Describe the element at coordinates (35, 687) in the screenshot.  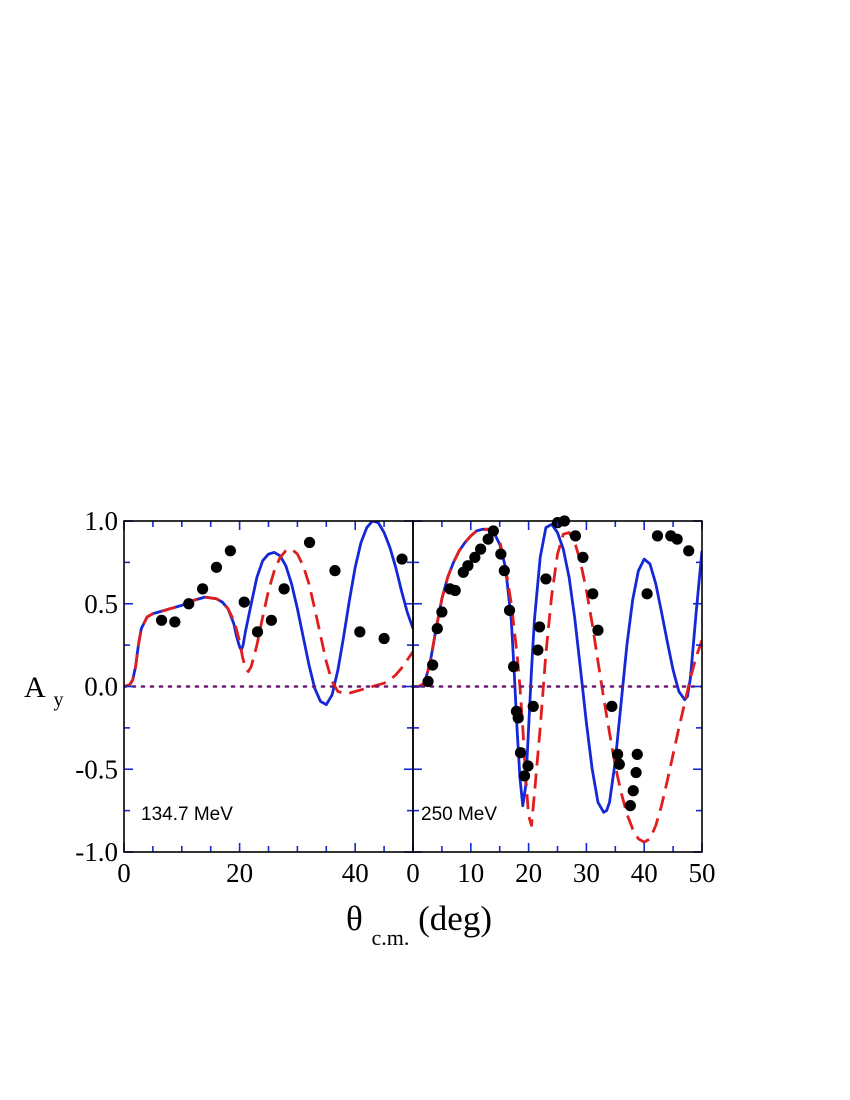
I see `y-axis-title-main: A` at that location.